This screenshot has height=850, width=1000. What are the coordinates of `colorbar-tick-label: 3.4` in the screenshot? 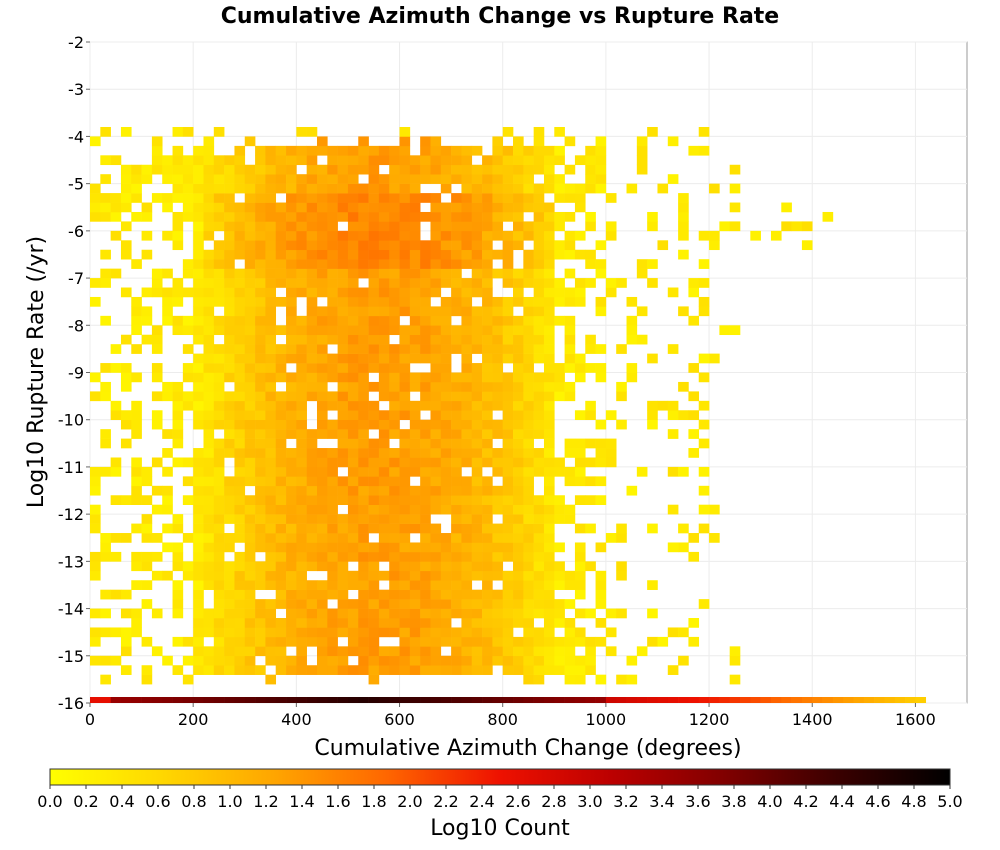 It's located at (661, 801).